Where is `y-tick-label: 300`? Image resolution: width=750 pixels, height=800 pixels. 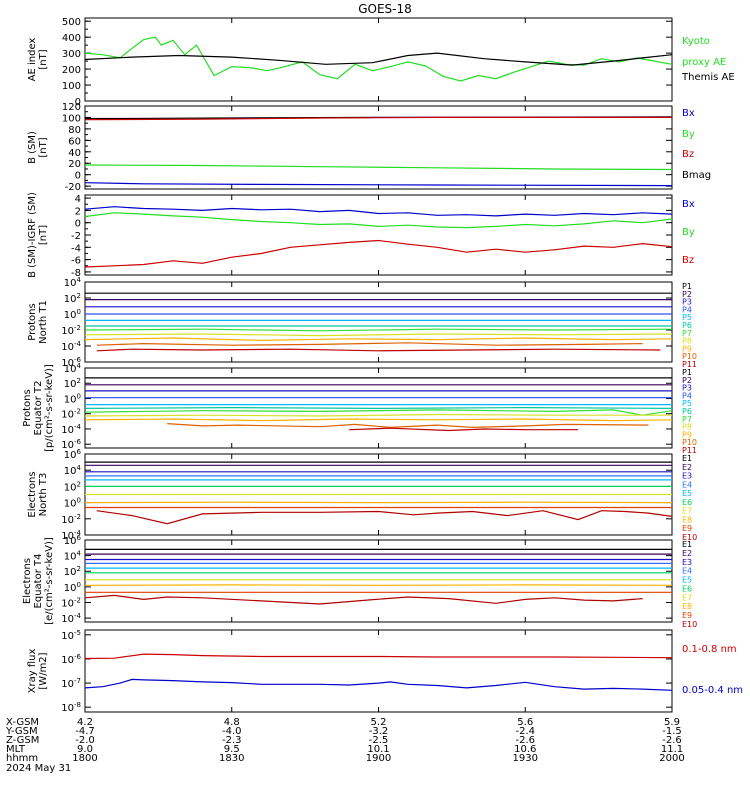
y-tick-label: 300 is located at coordinates (71, 54).